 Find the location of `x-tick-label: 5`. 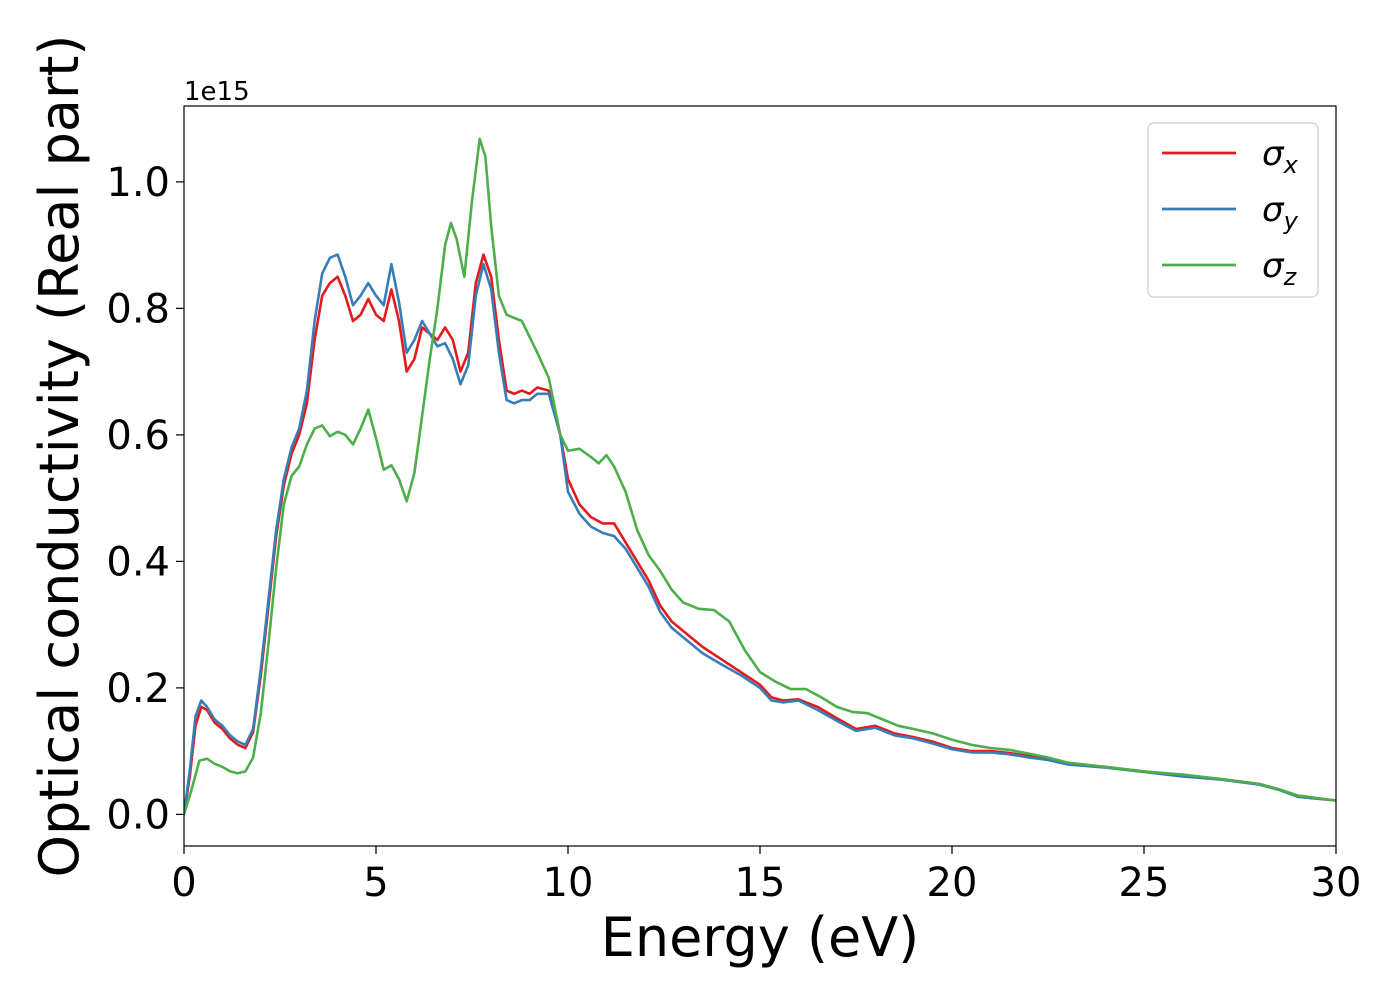

x-tick-label: 5 is located at coordinates (375, 883).